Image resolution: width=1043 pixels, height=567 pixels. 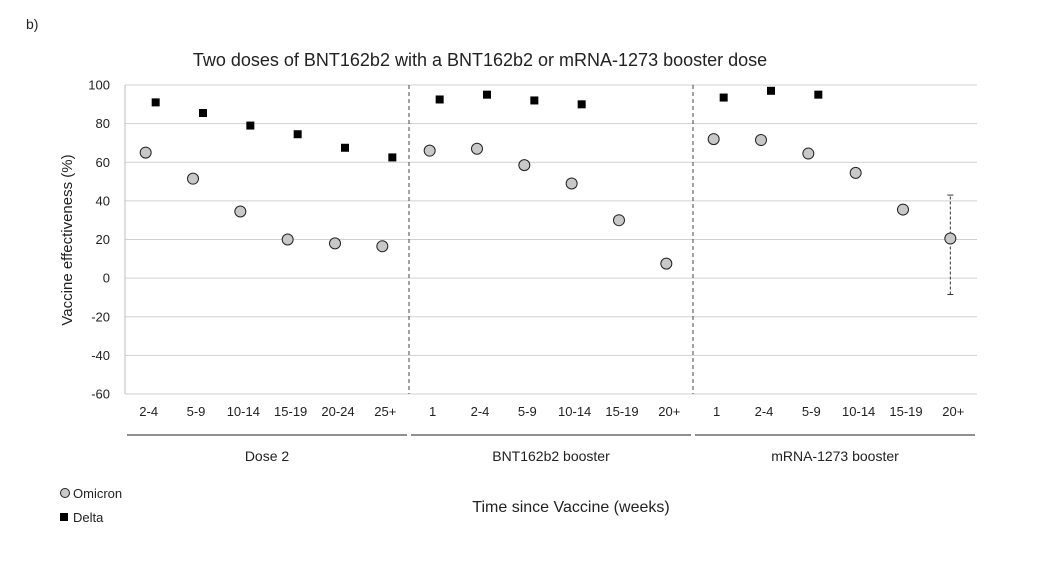 I want to click on legend-omicron-label: Omicron, so click(x=97, y=493).